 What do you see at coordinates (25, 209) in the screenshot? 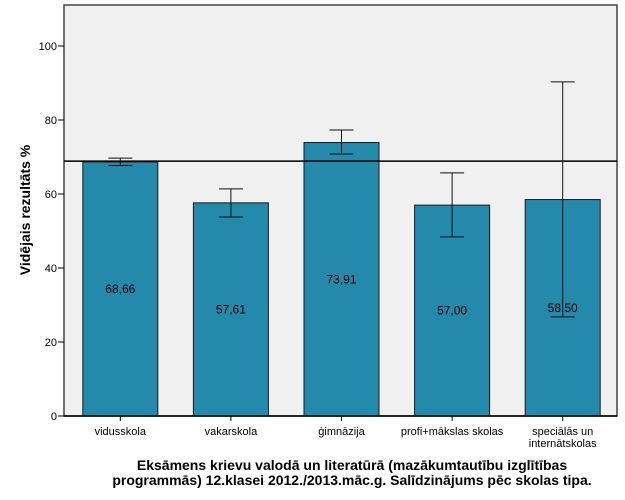
I see `y-axis-label: Vidējais rezultāts %` at bounding box center [25, 209].